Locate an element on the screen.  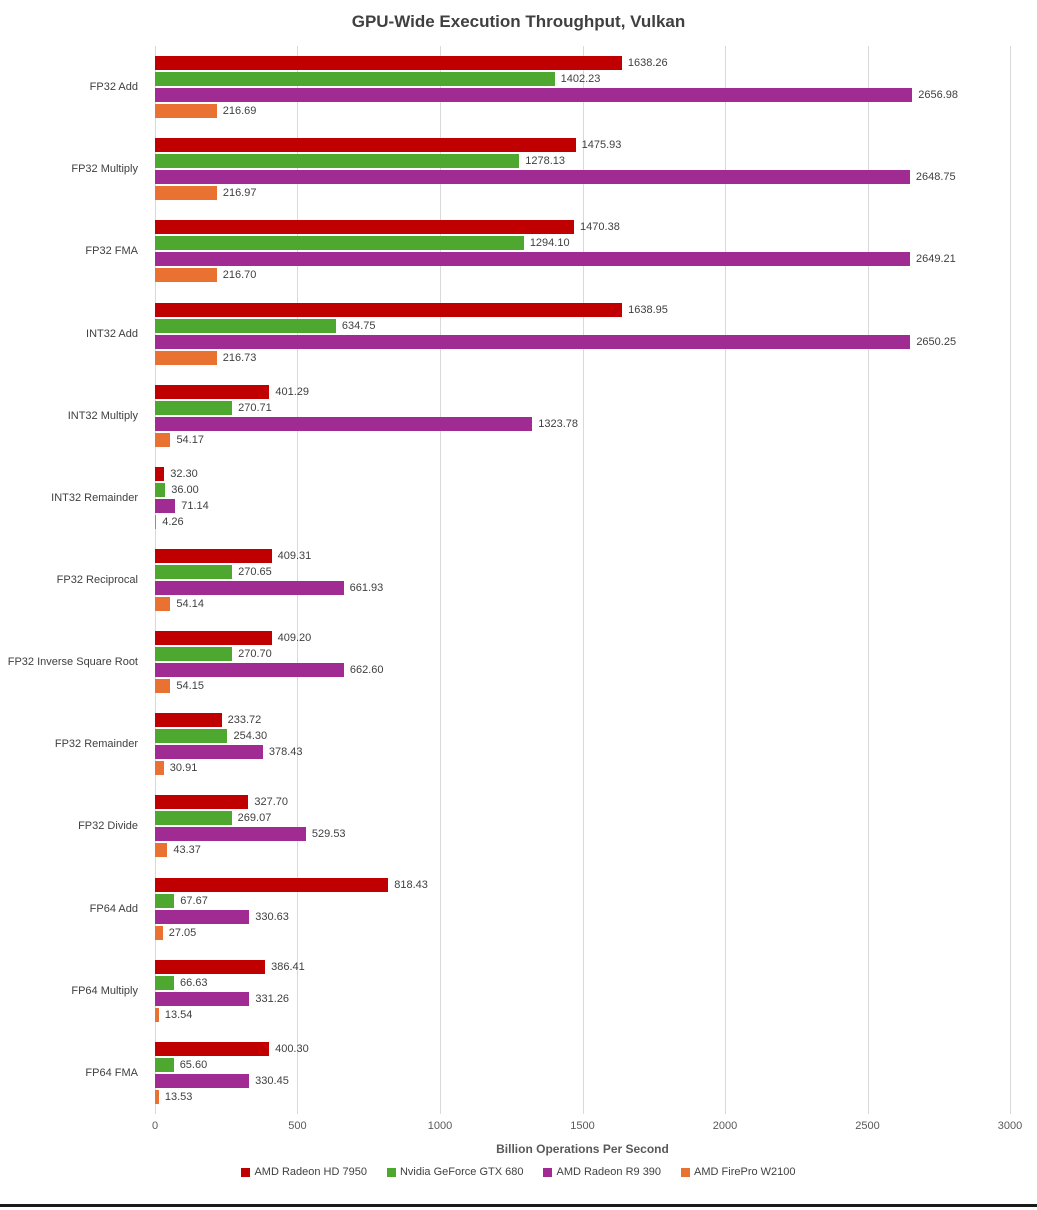
bar-row: 216.69 is located at coordinates (582, 111).